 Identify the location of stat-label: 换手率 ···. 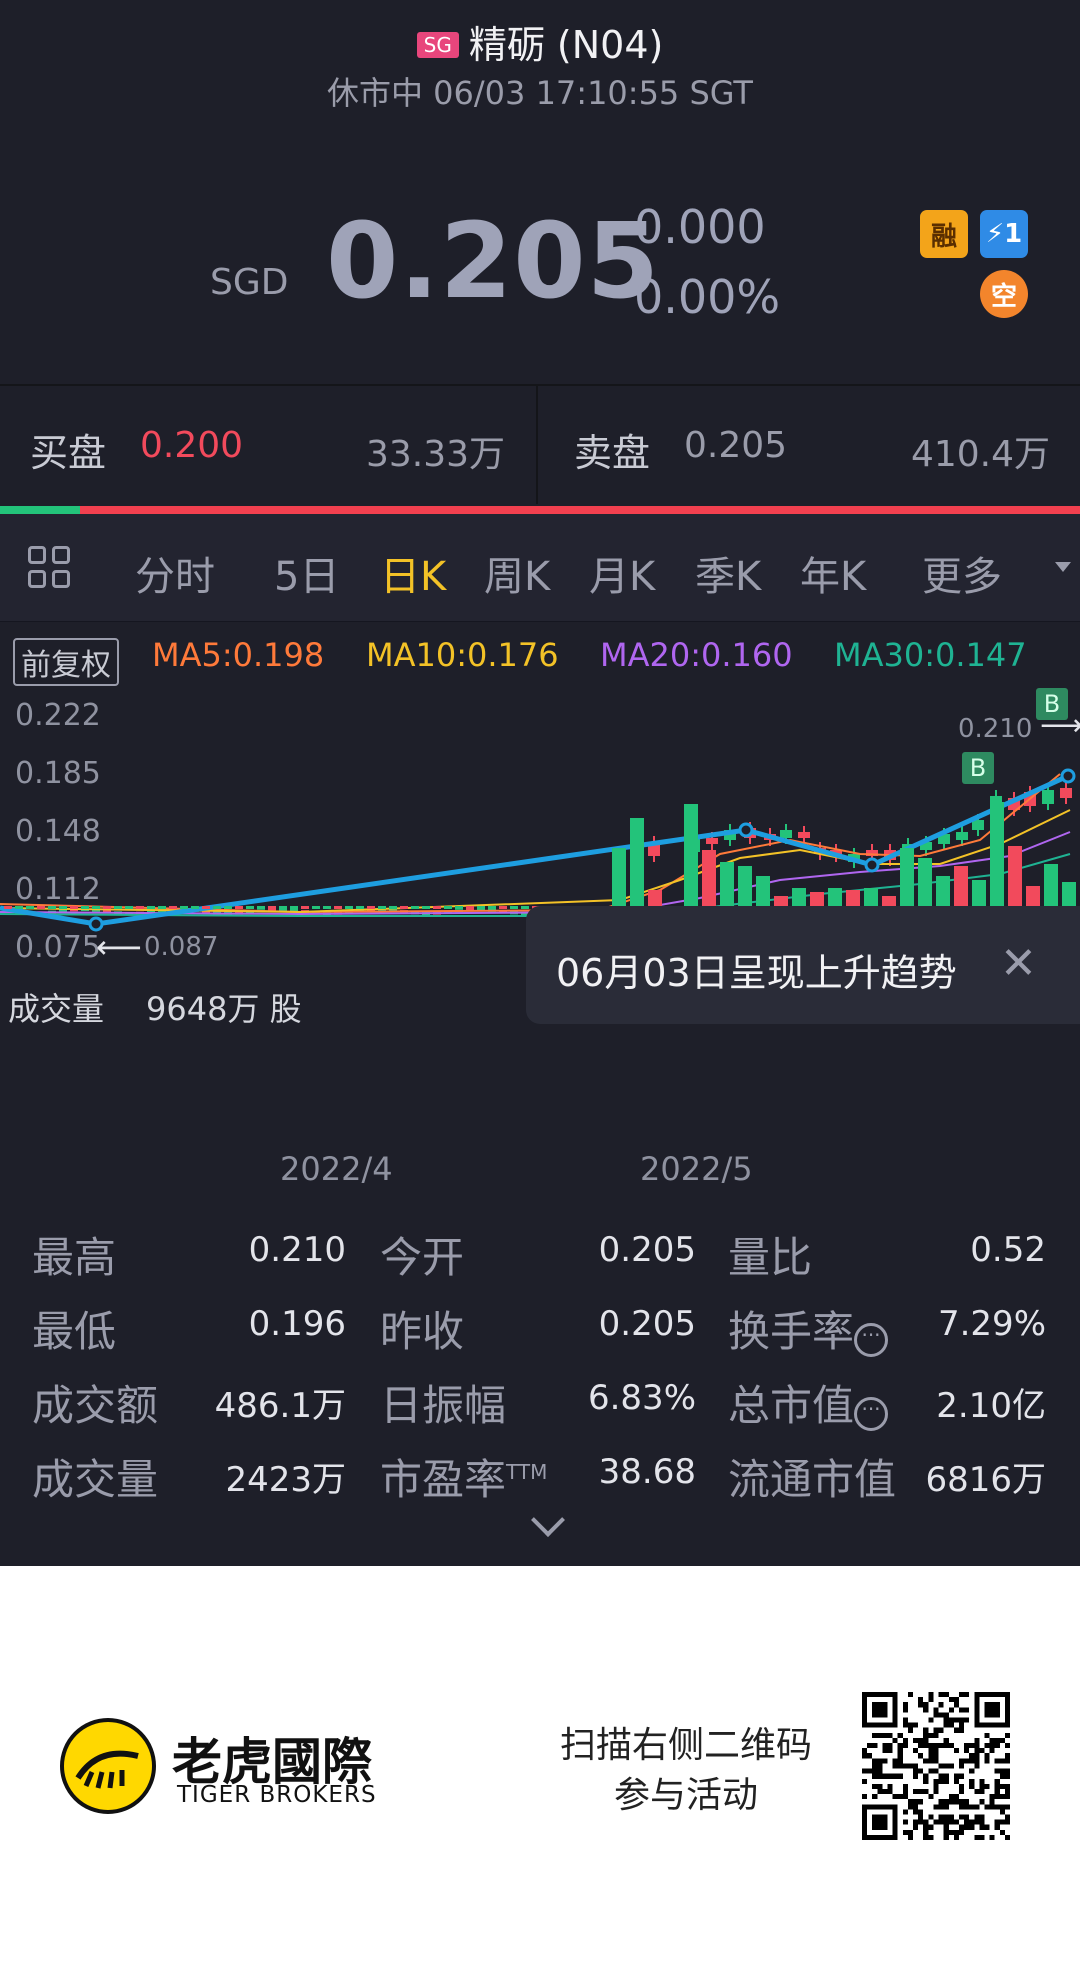
(808, 1328).